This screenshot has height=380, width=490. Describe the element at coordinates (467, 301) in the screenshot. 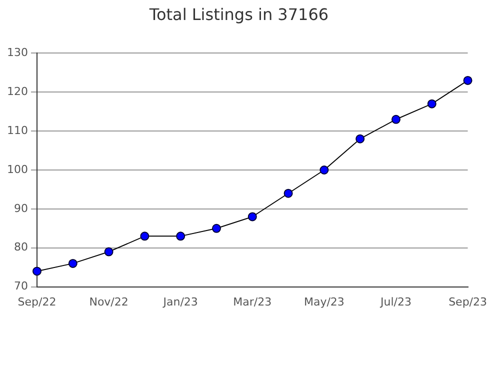

I see `x-tick-label: Sep/23` at that location.